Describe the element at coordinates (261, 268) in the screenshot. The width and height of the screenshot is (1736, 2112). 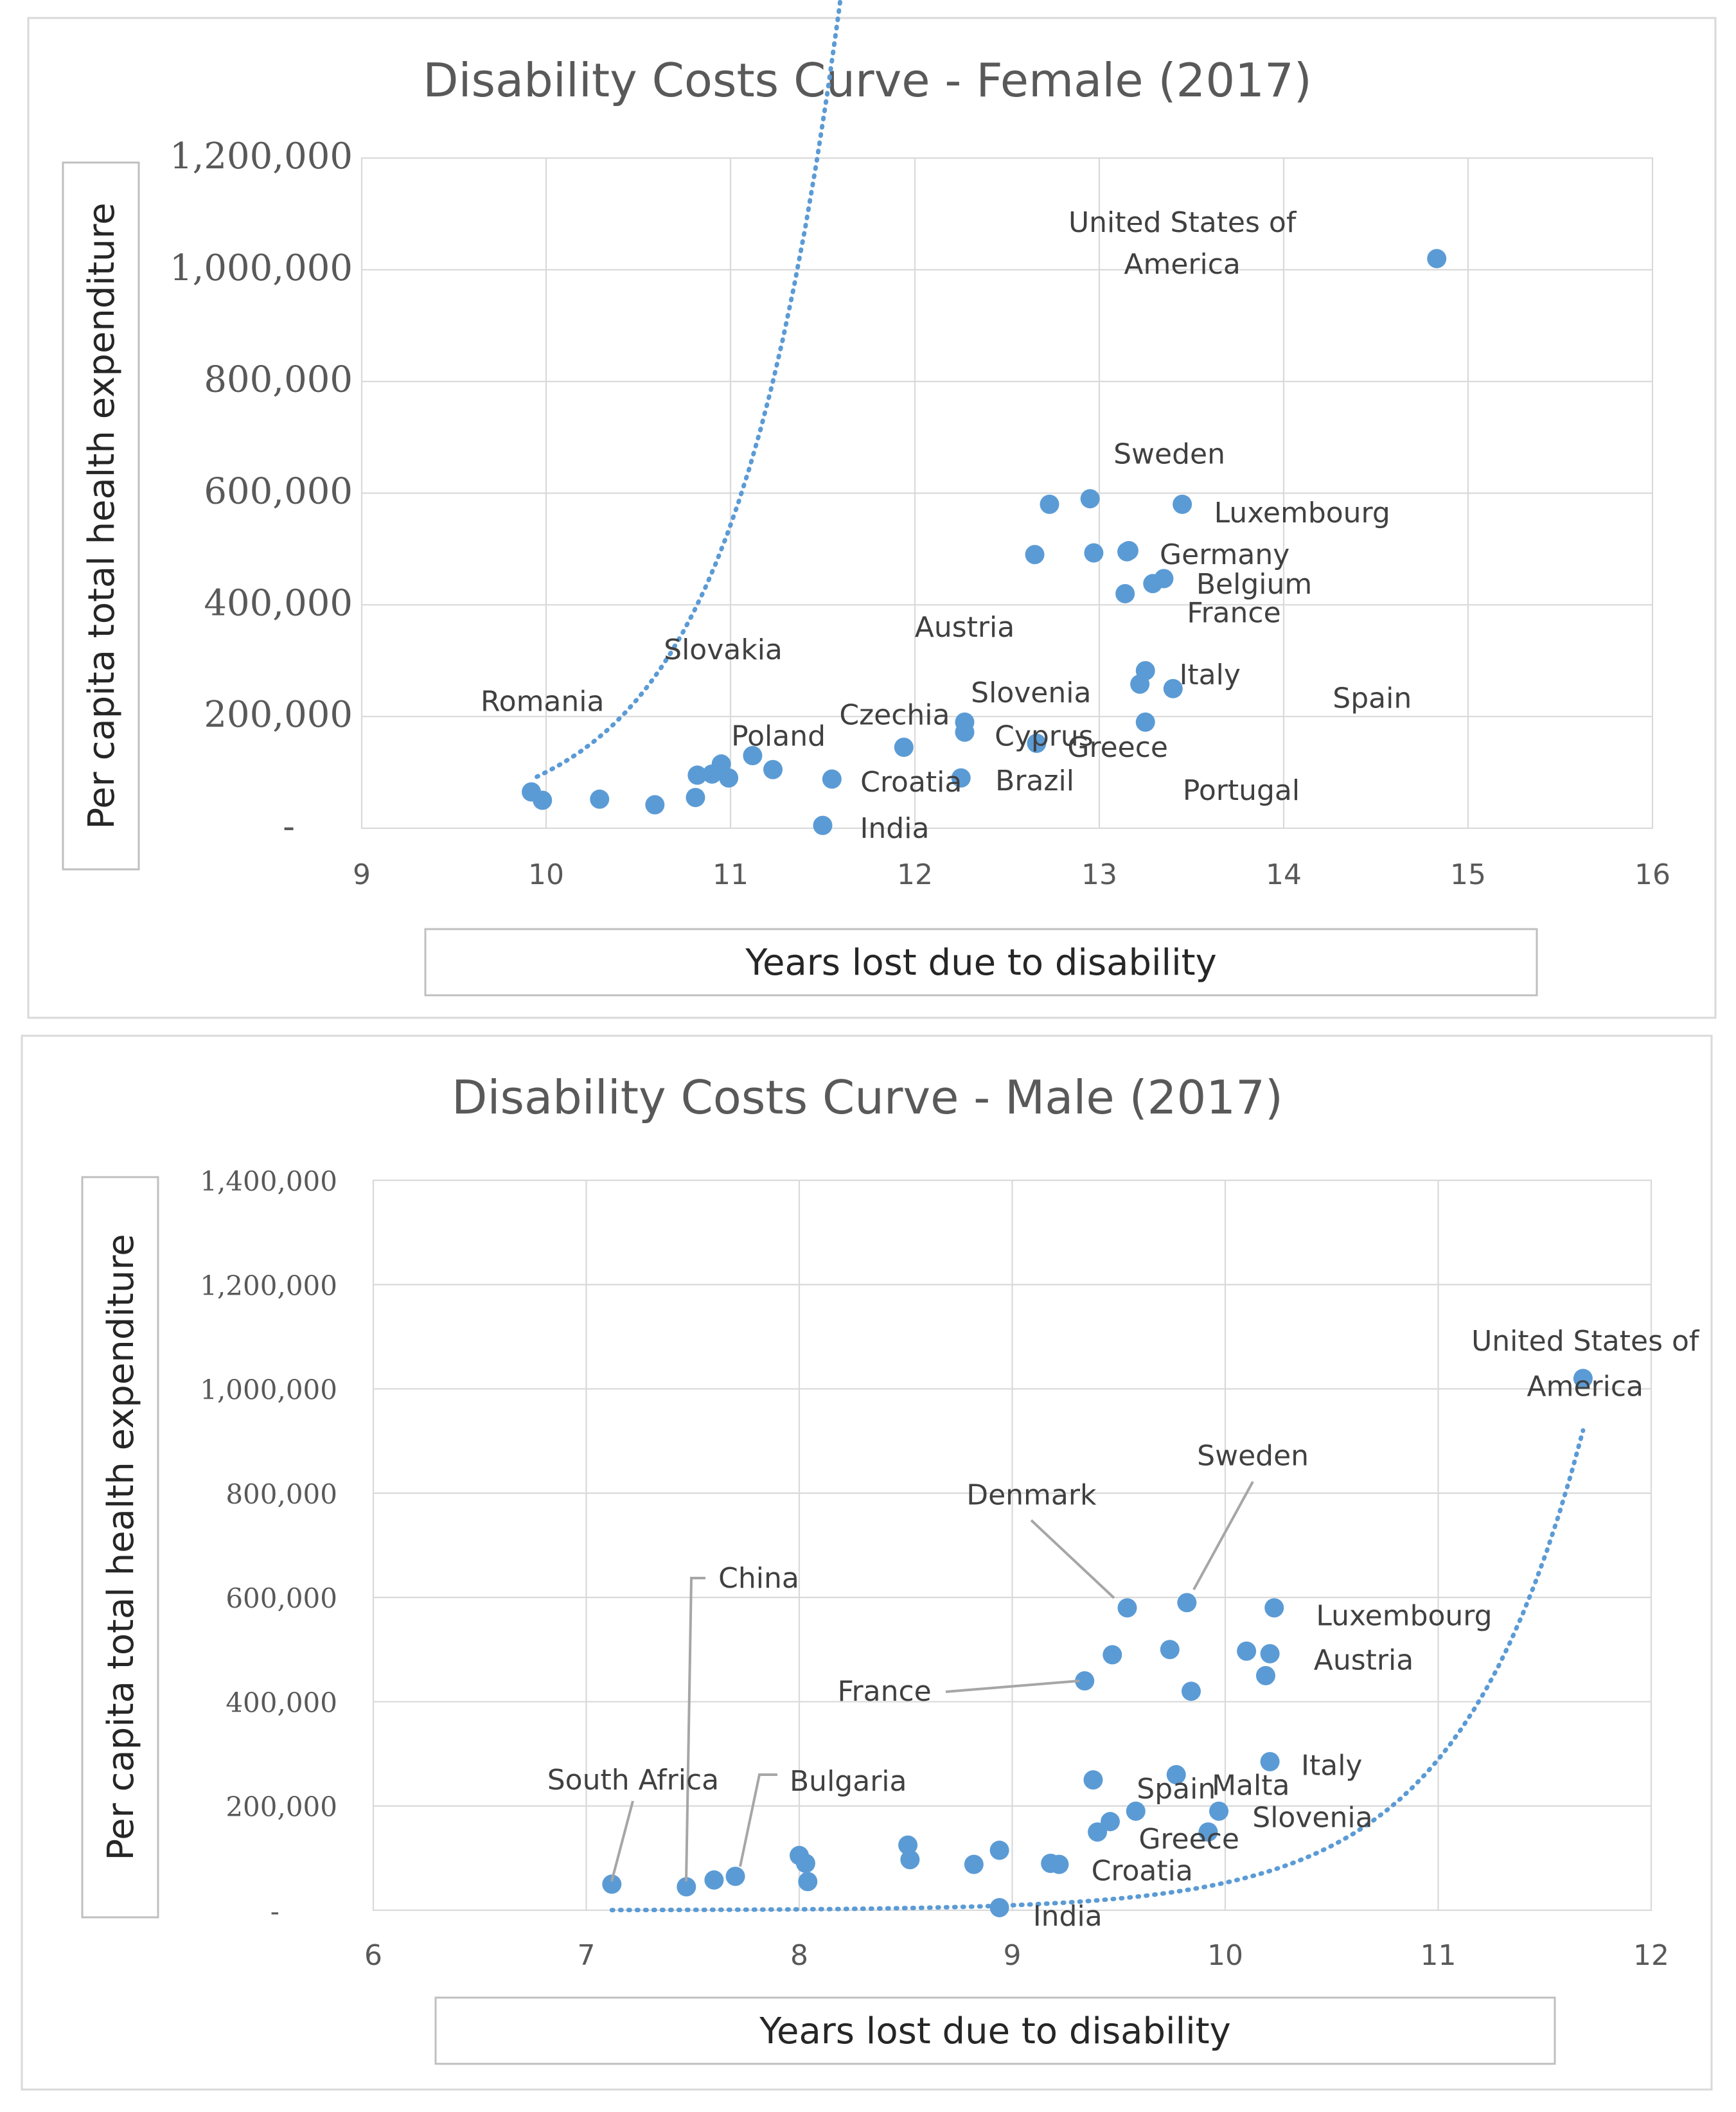
I see `female-y-tick: 1,000,000` at that location.